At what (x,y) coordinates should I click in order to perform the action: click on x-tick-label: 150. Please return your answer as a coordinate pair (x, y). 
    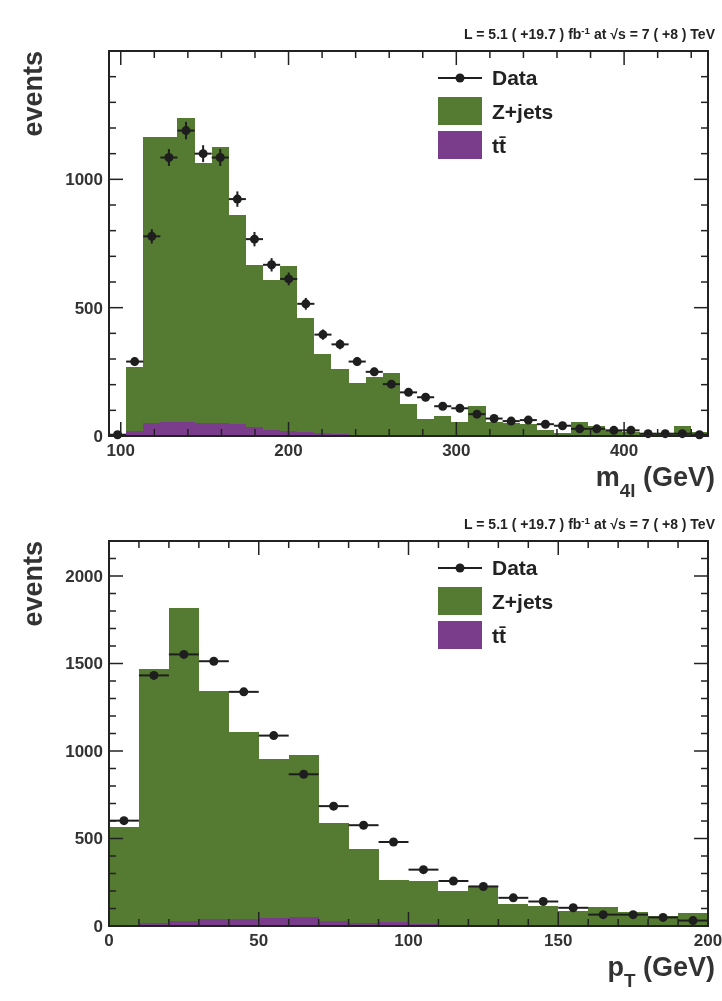
    Looking at the image, I should click on (558, 940).